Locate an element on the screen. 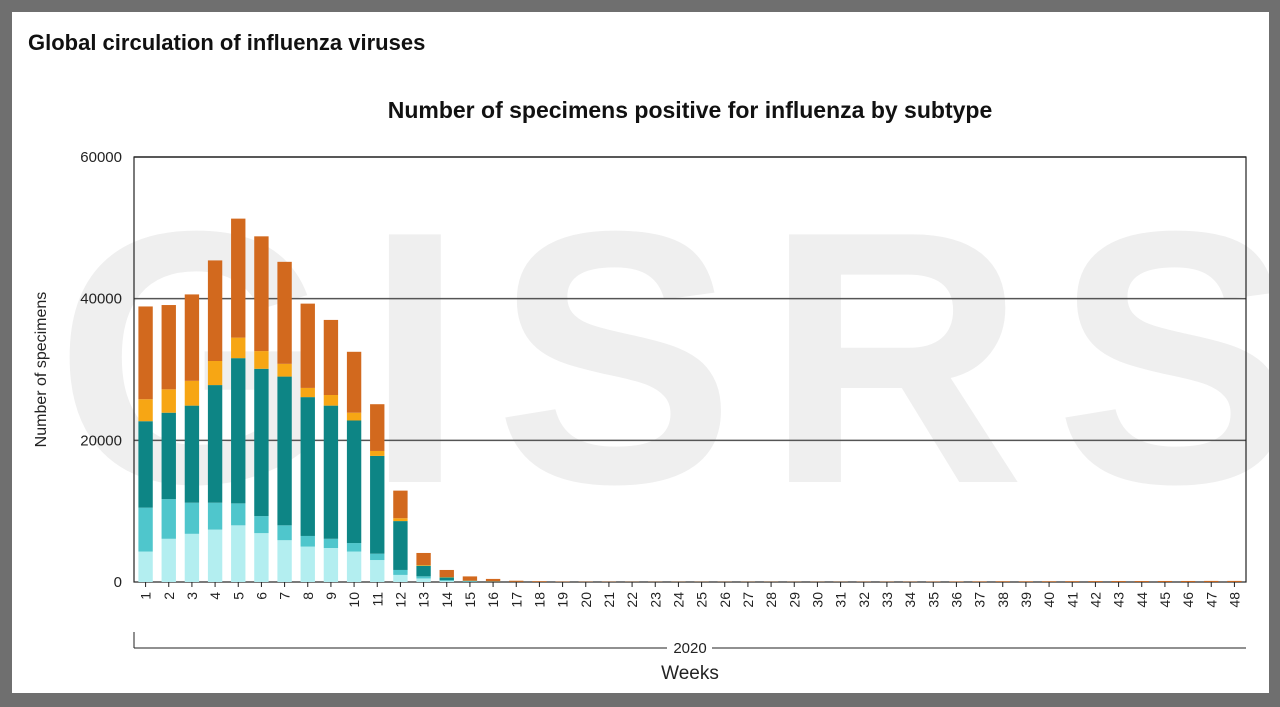  x-tick-label: 11 is located at coordinates (377, 599).